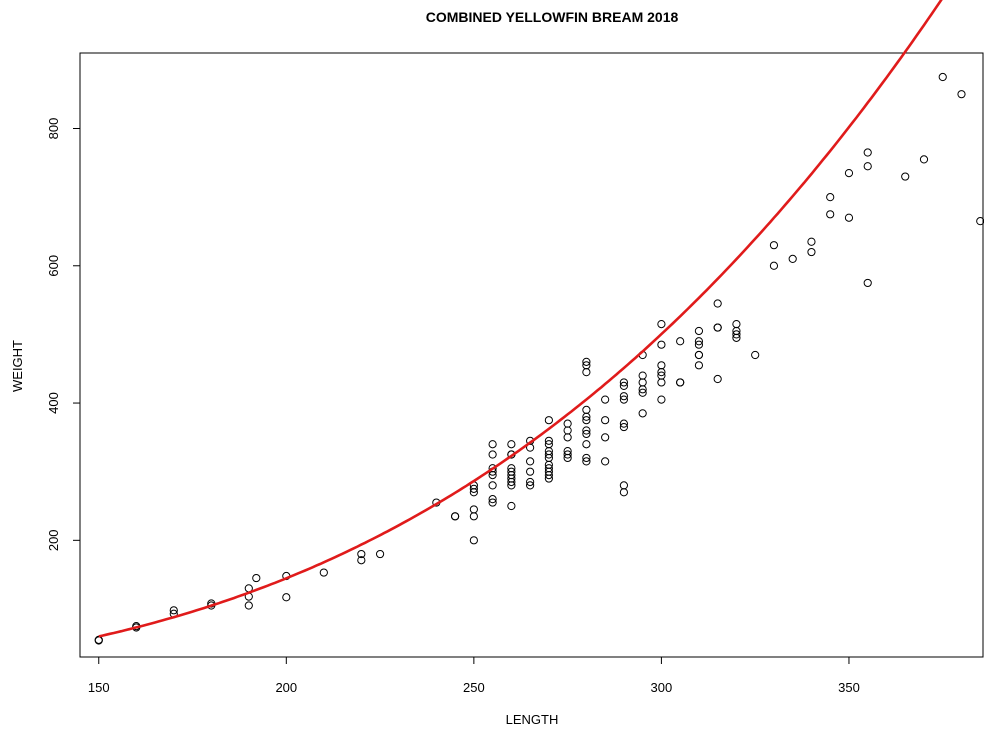  I want to click on x-tick-label: 200, so click(286, 687).